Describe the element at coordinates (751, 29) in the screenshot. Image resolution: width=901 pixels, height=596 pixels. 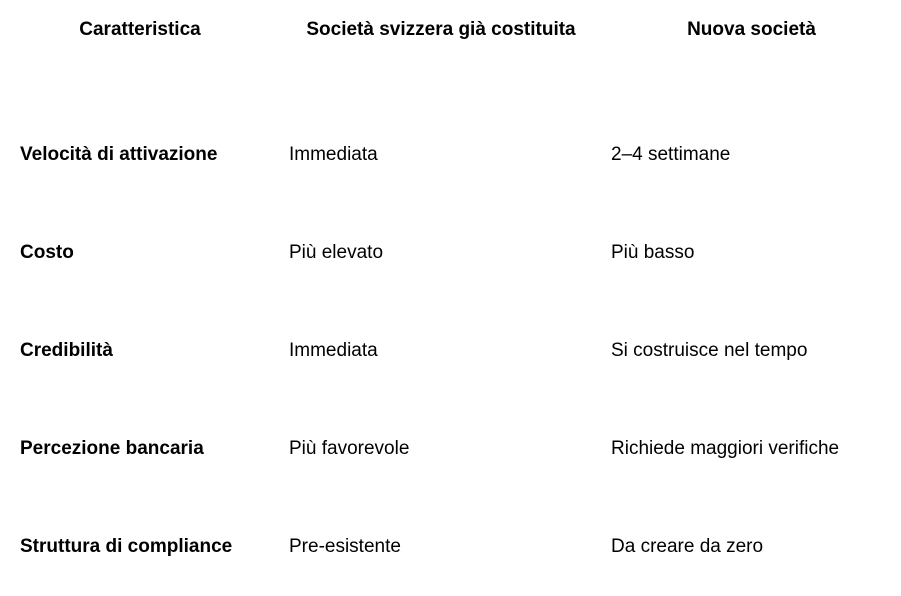
I see `header-new-company: Nuova società` at that location.